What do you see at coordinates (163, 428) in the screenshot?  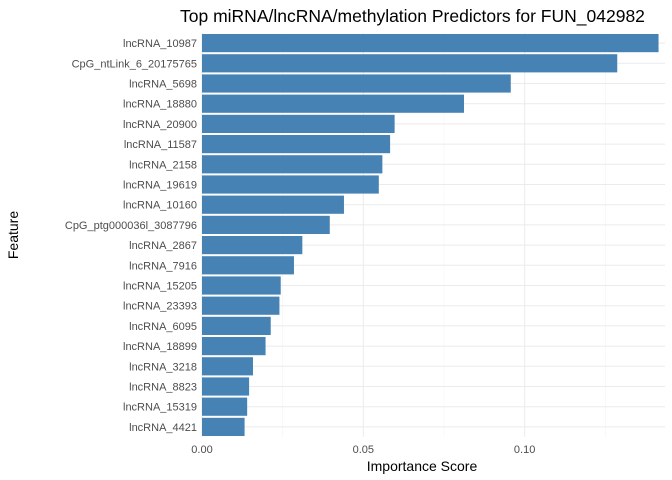 I see `y-tick-label: lncRNA_4421` at bounding box center [163, 428].